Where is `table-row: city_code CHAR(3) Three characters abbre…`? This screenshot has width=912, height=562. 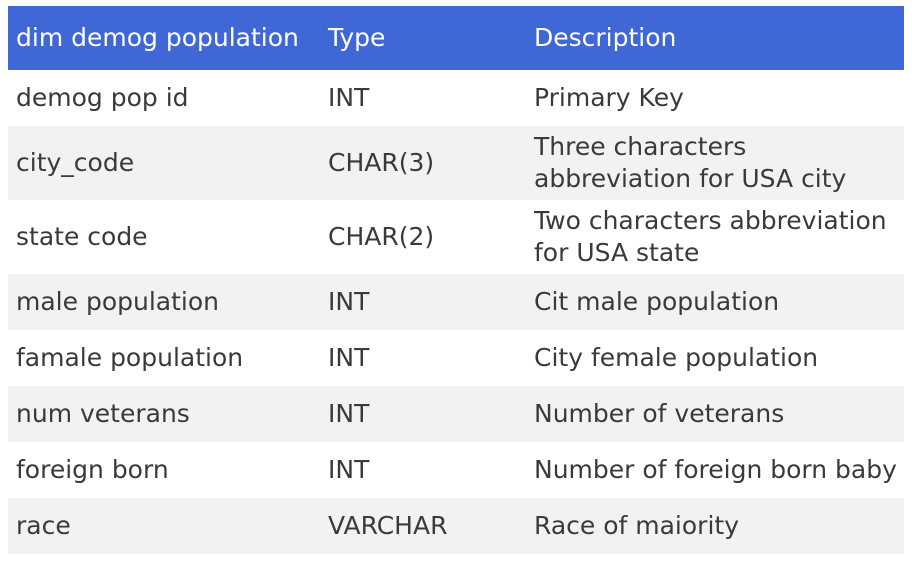
table-row: city_code CHAR(3) Three characters abbre… is located at coordinates (456, 163).